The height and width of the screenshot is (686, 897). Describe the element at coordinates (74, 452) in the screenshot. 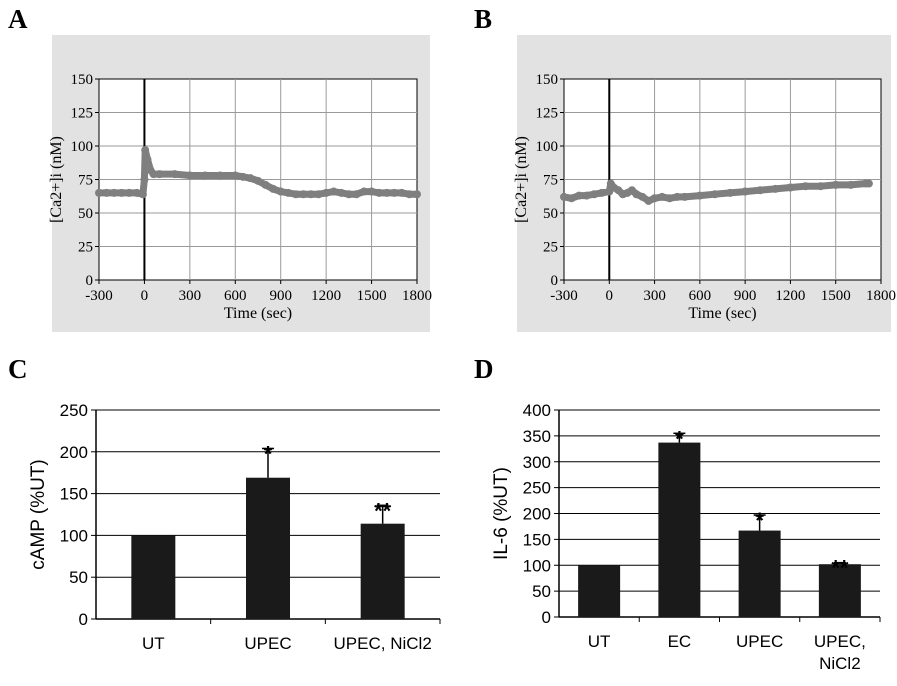

I see `y-tick-label: 200` at that location.